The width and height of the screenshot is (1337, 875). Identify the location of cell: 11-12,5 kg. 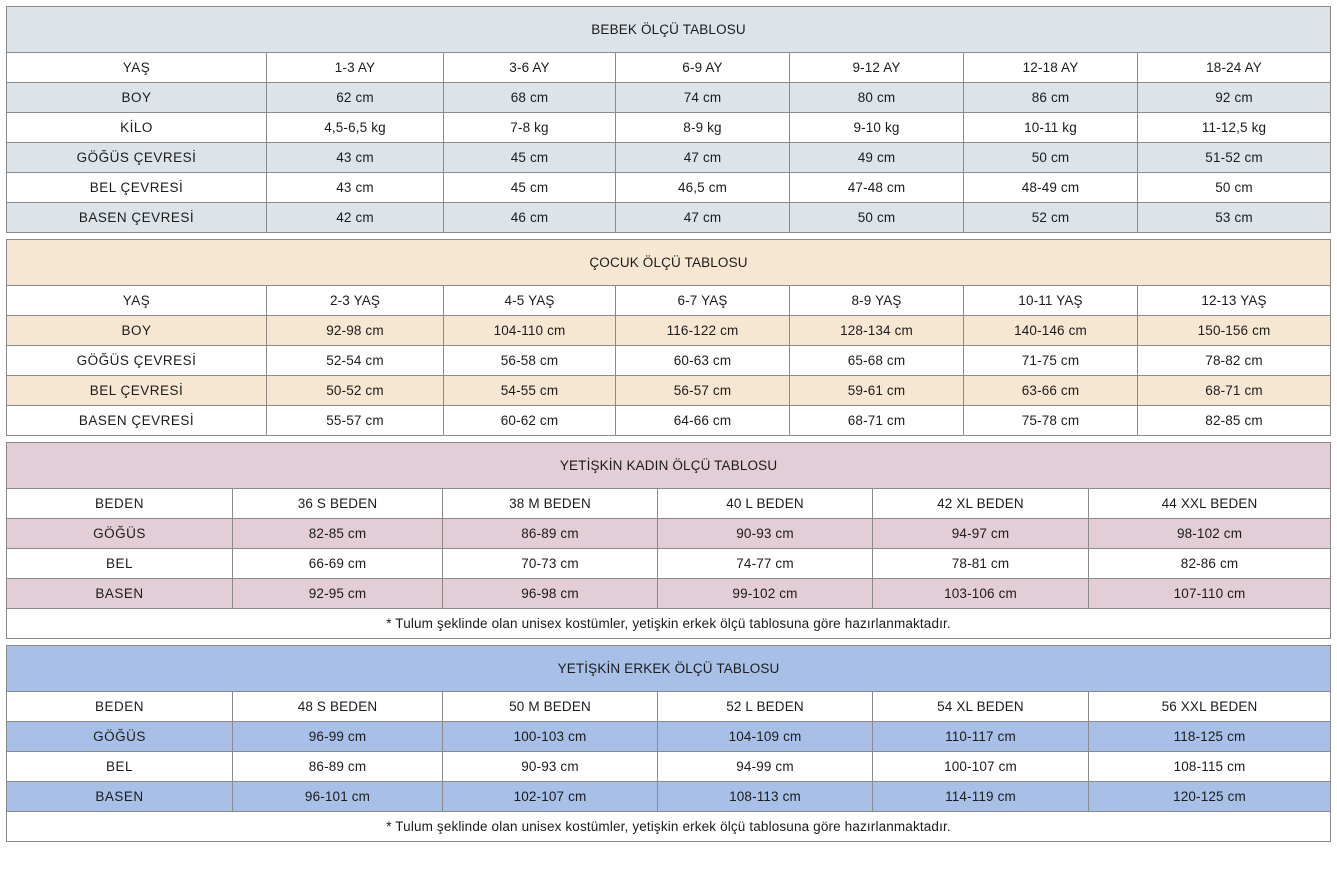
(1234, 127).